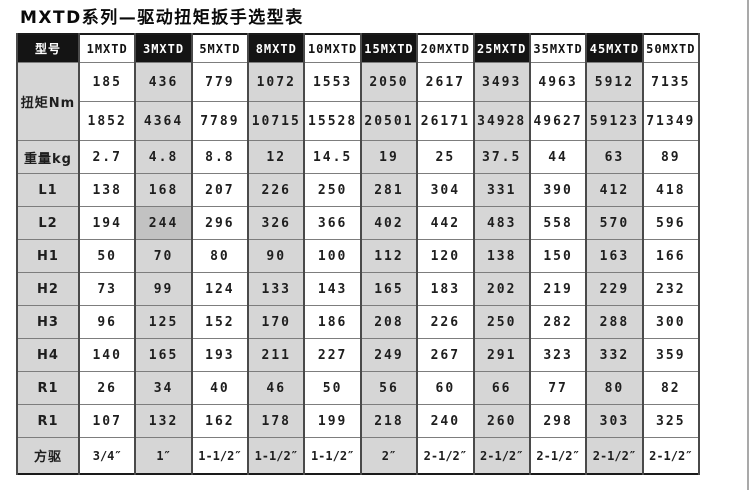 The height and width of the screenshot is (490, 750). Describe the element at coordinates (558, 48) in the screenshot. I see `header-model-cell: 35MXTD` at that location.